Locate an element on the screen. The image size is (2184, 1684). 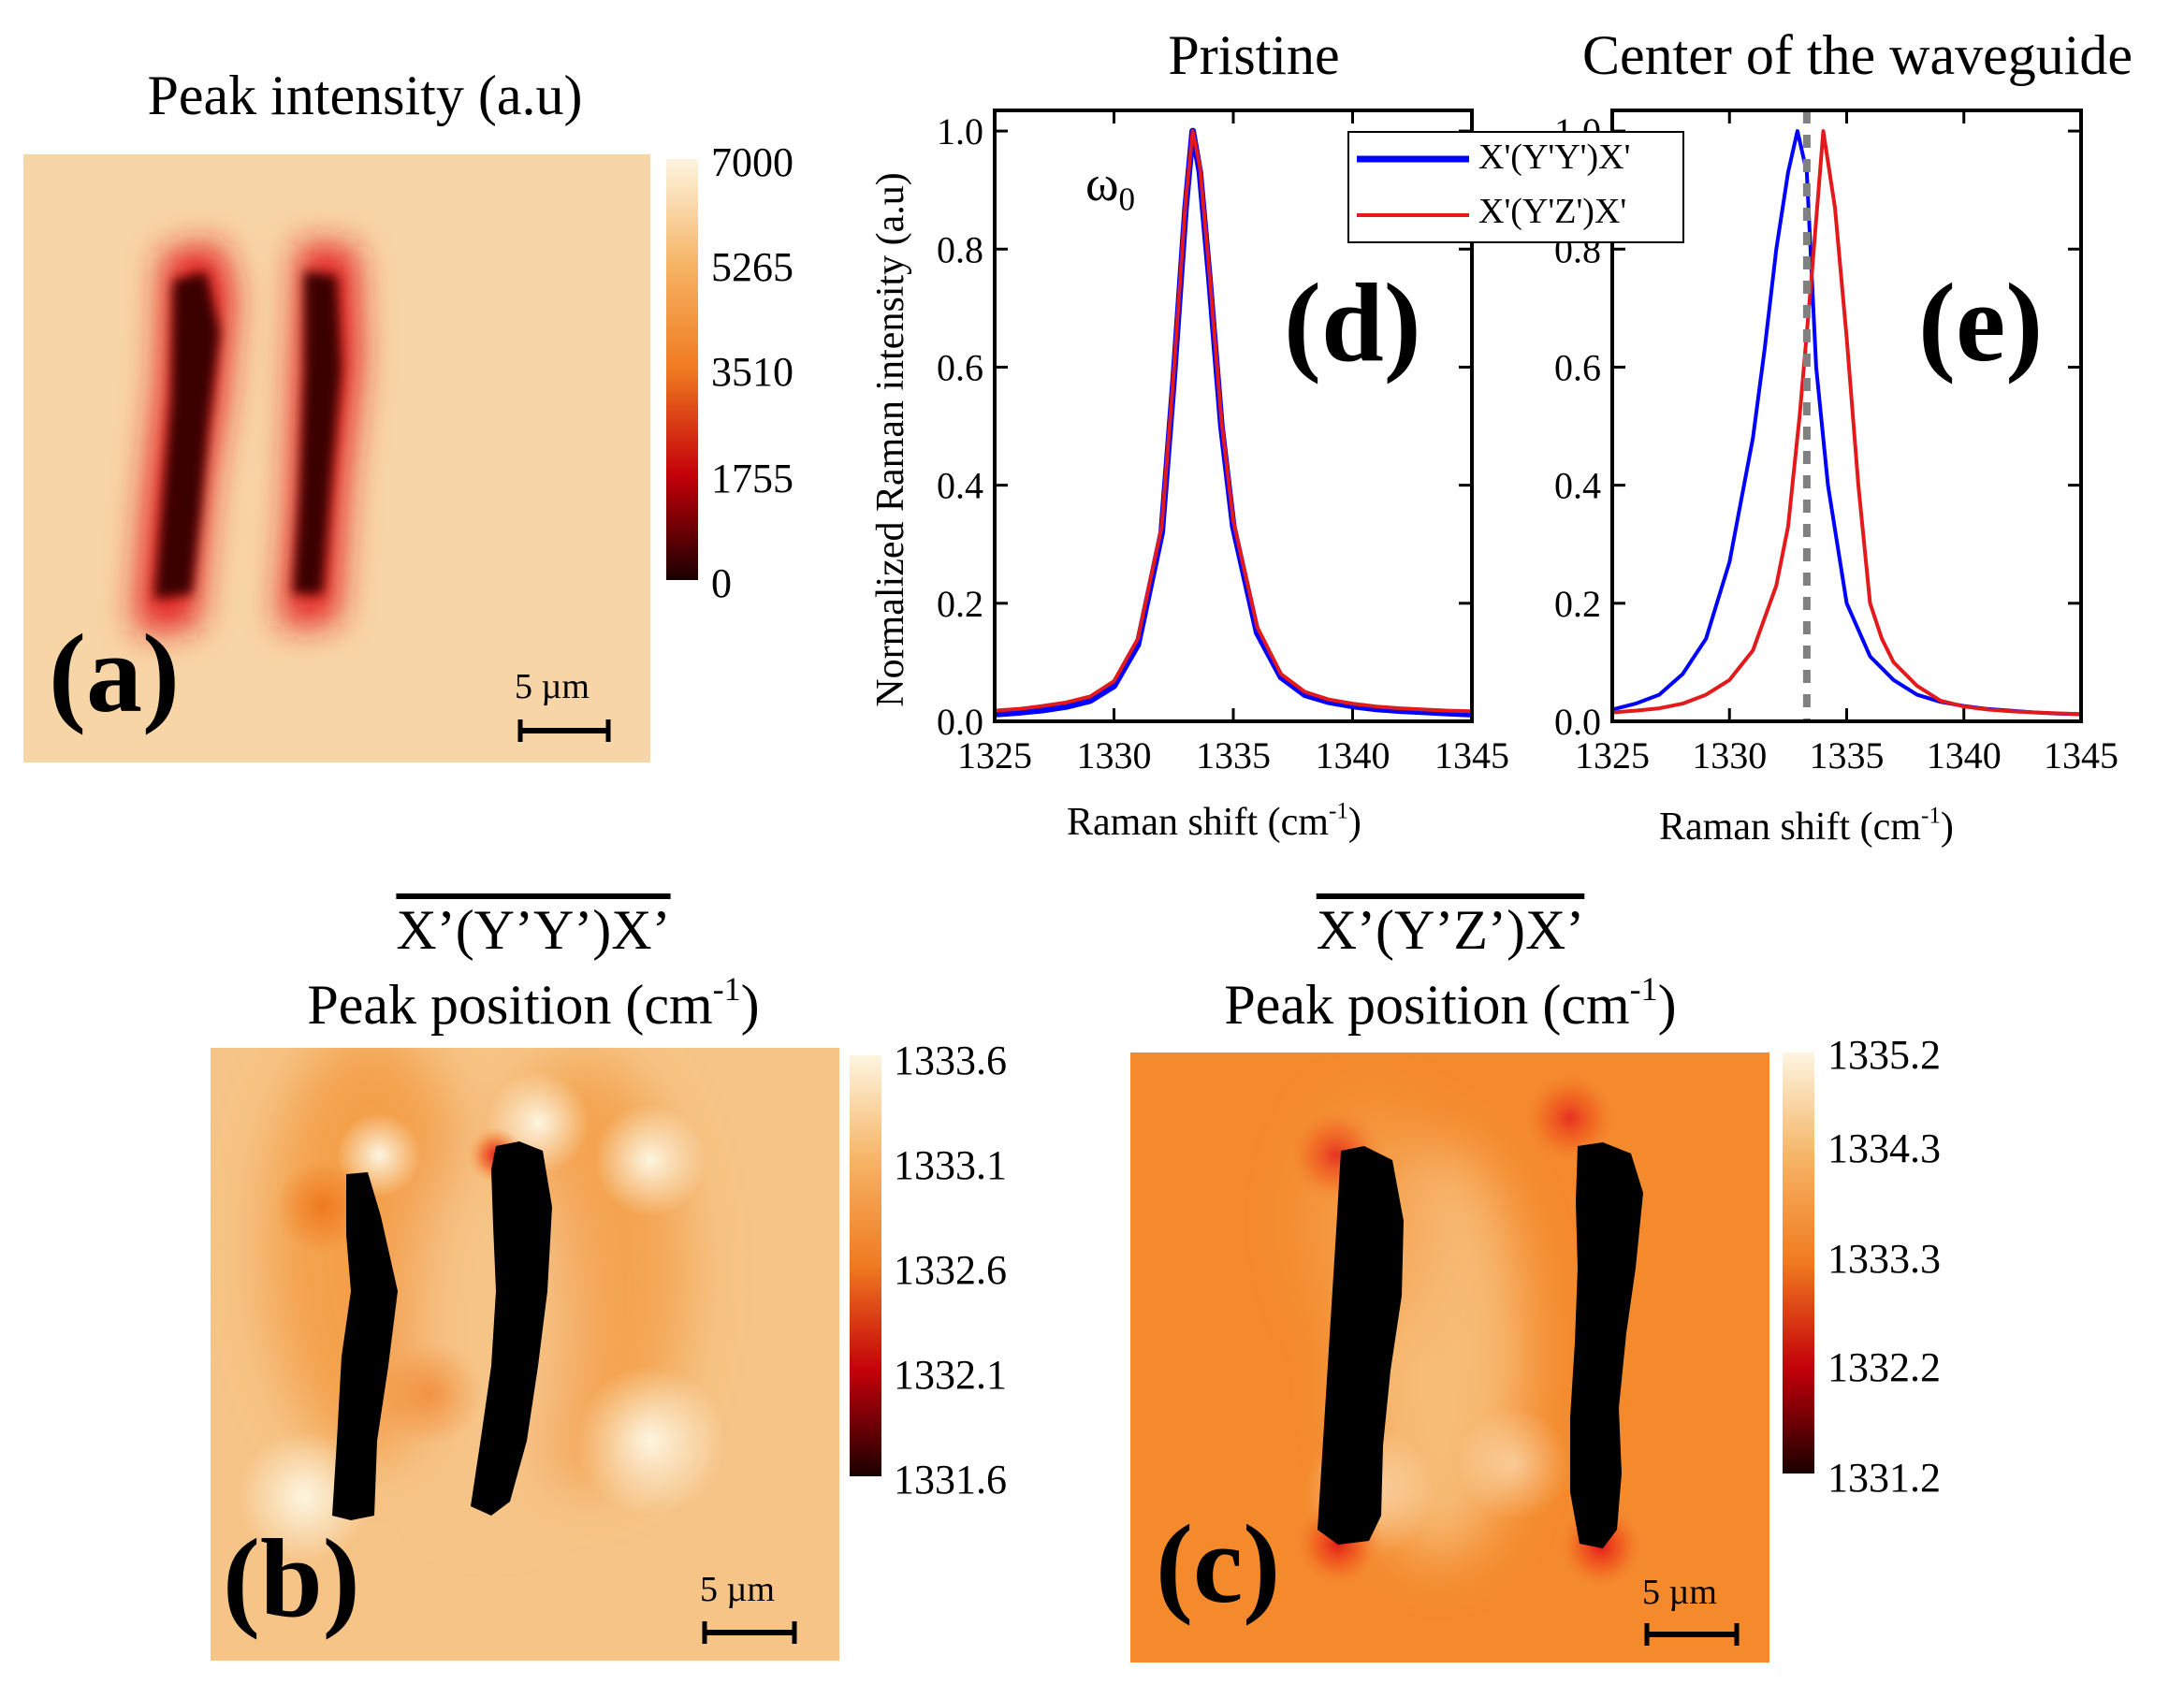
panel-a-colorbar-tick: 5265 is located at coordinates (752, 267).